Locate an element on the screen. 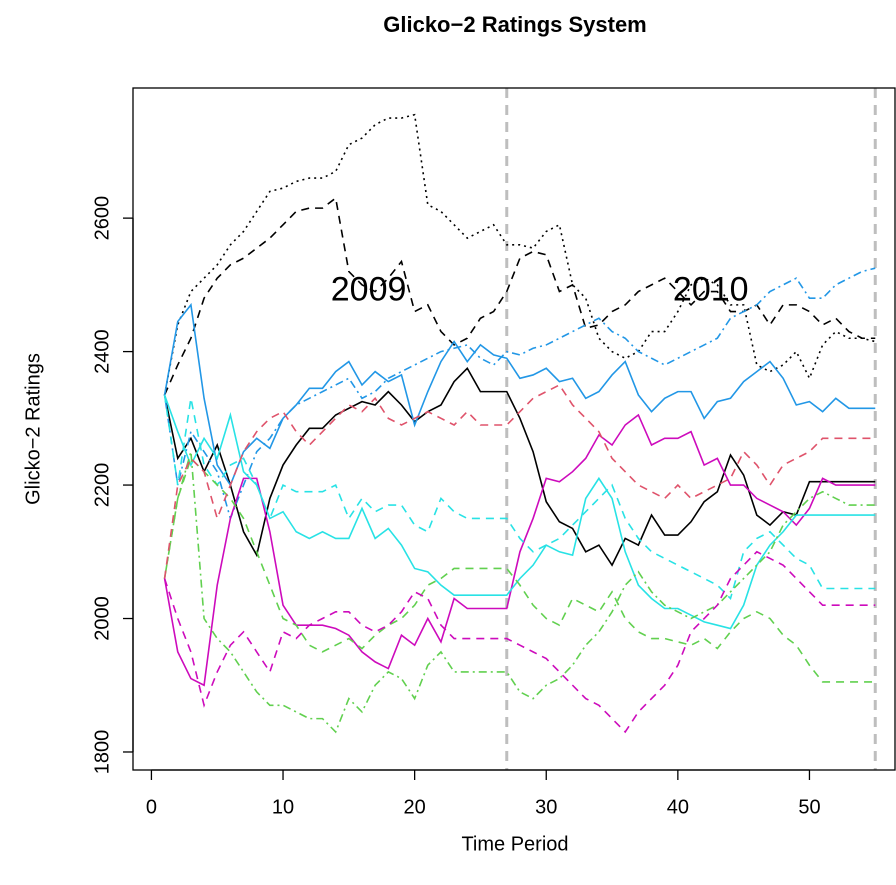  x-tick-label: 20 is located at coordinates (415, 807).